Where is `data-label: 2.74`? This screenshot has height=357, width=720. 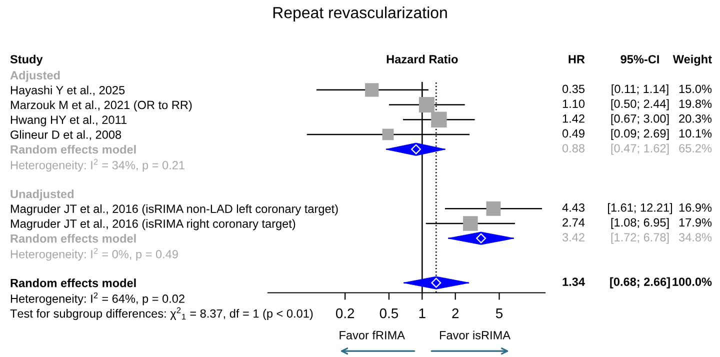
data-label: 2.74 is located at coordinates (573, 222).